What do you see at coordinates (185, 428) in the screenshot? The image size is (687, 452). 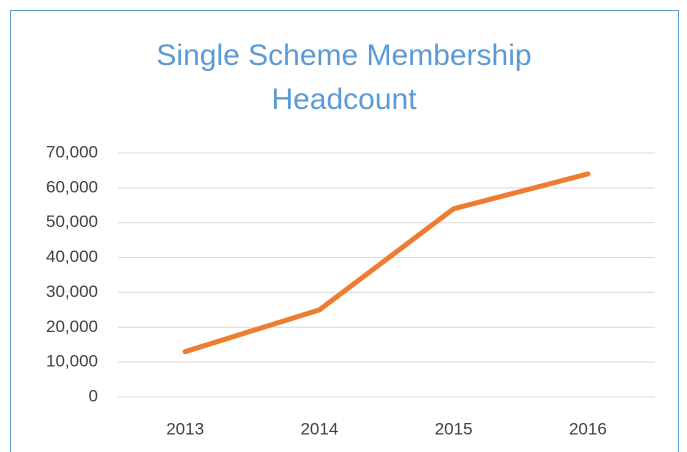 I see `x-tick-label: 2013` at bounding box center [185, 428].